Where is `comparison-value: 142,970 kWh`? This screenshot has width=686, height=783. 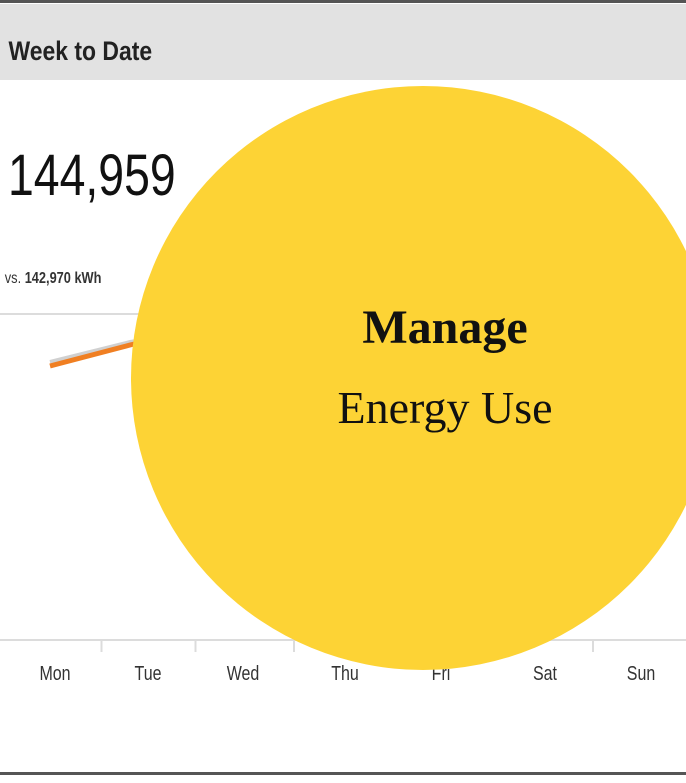
comparison-value: 142,970 kWh is located at coordinates (63, 279).